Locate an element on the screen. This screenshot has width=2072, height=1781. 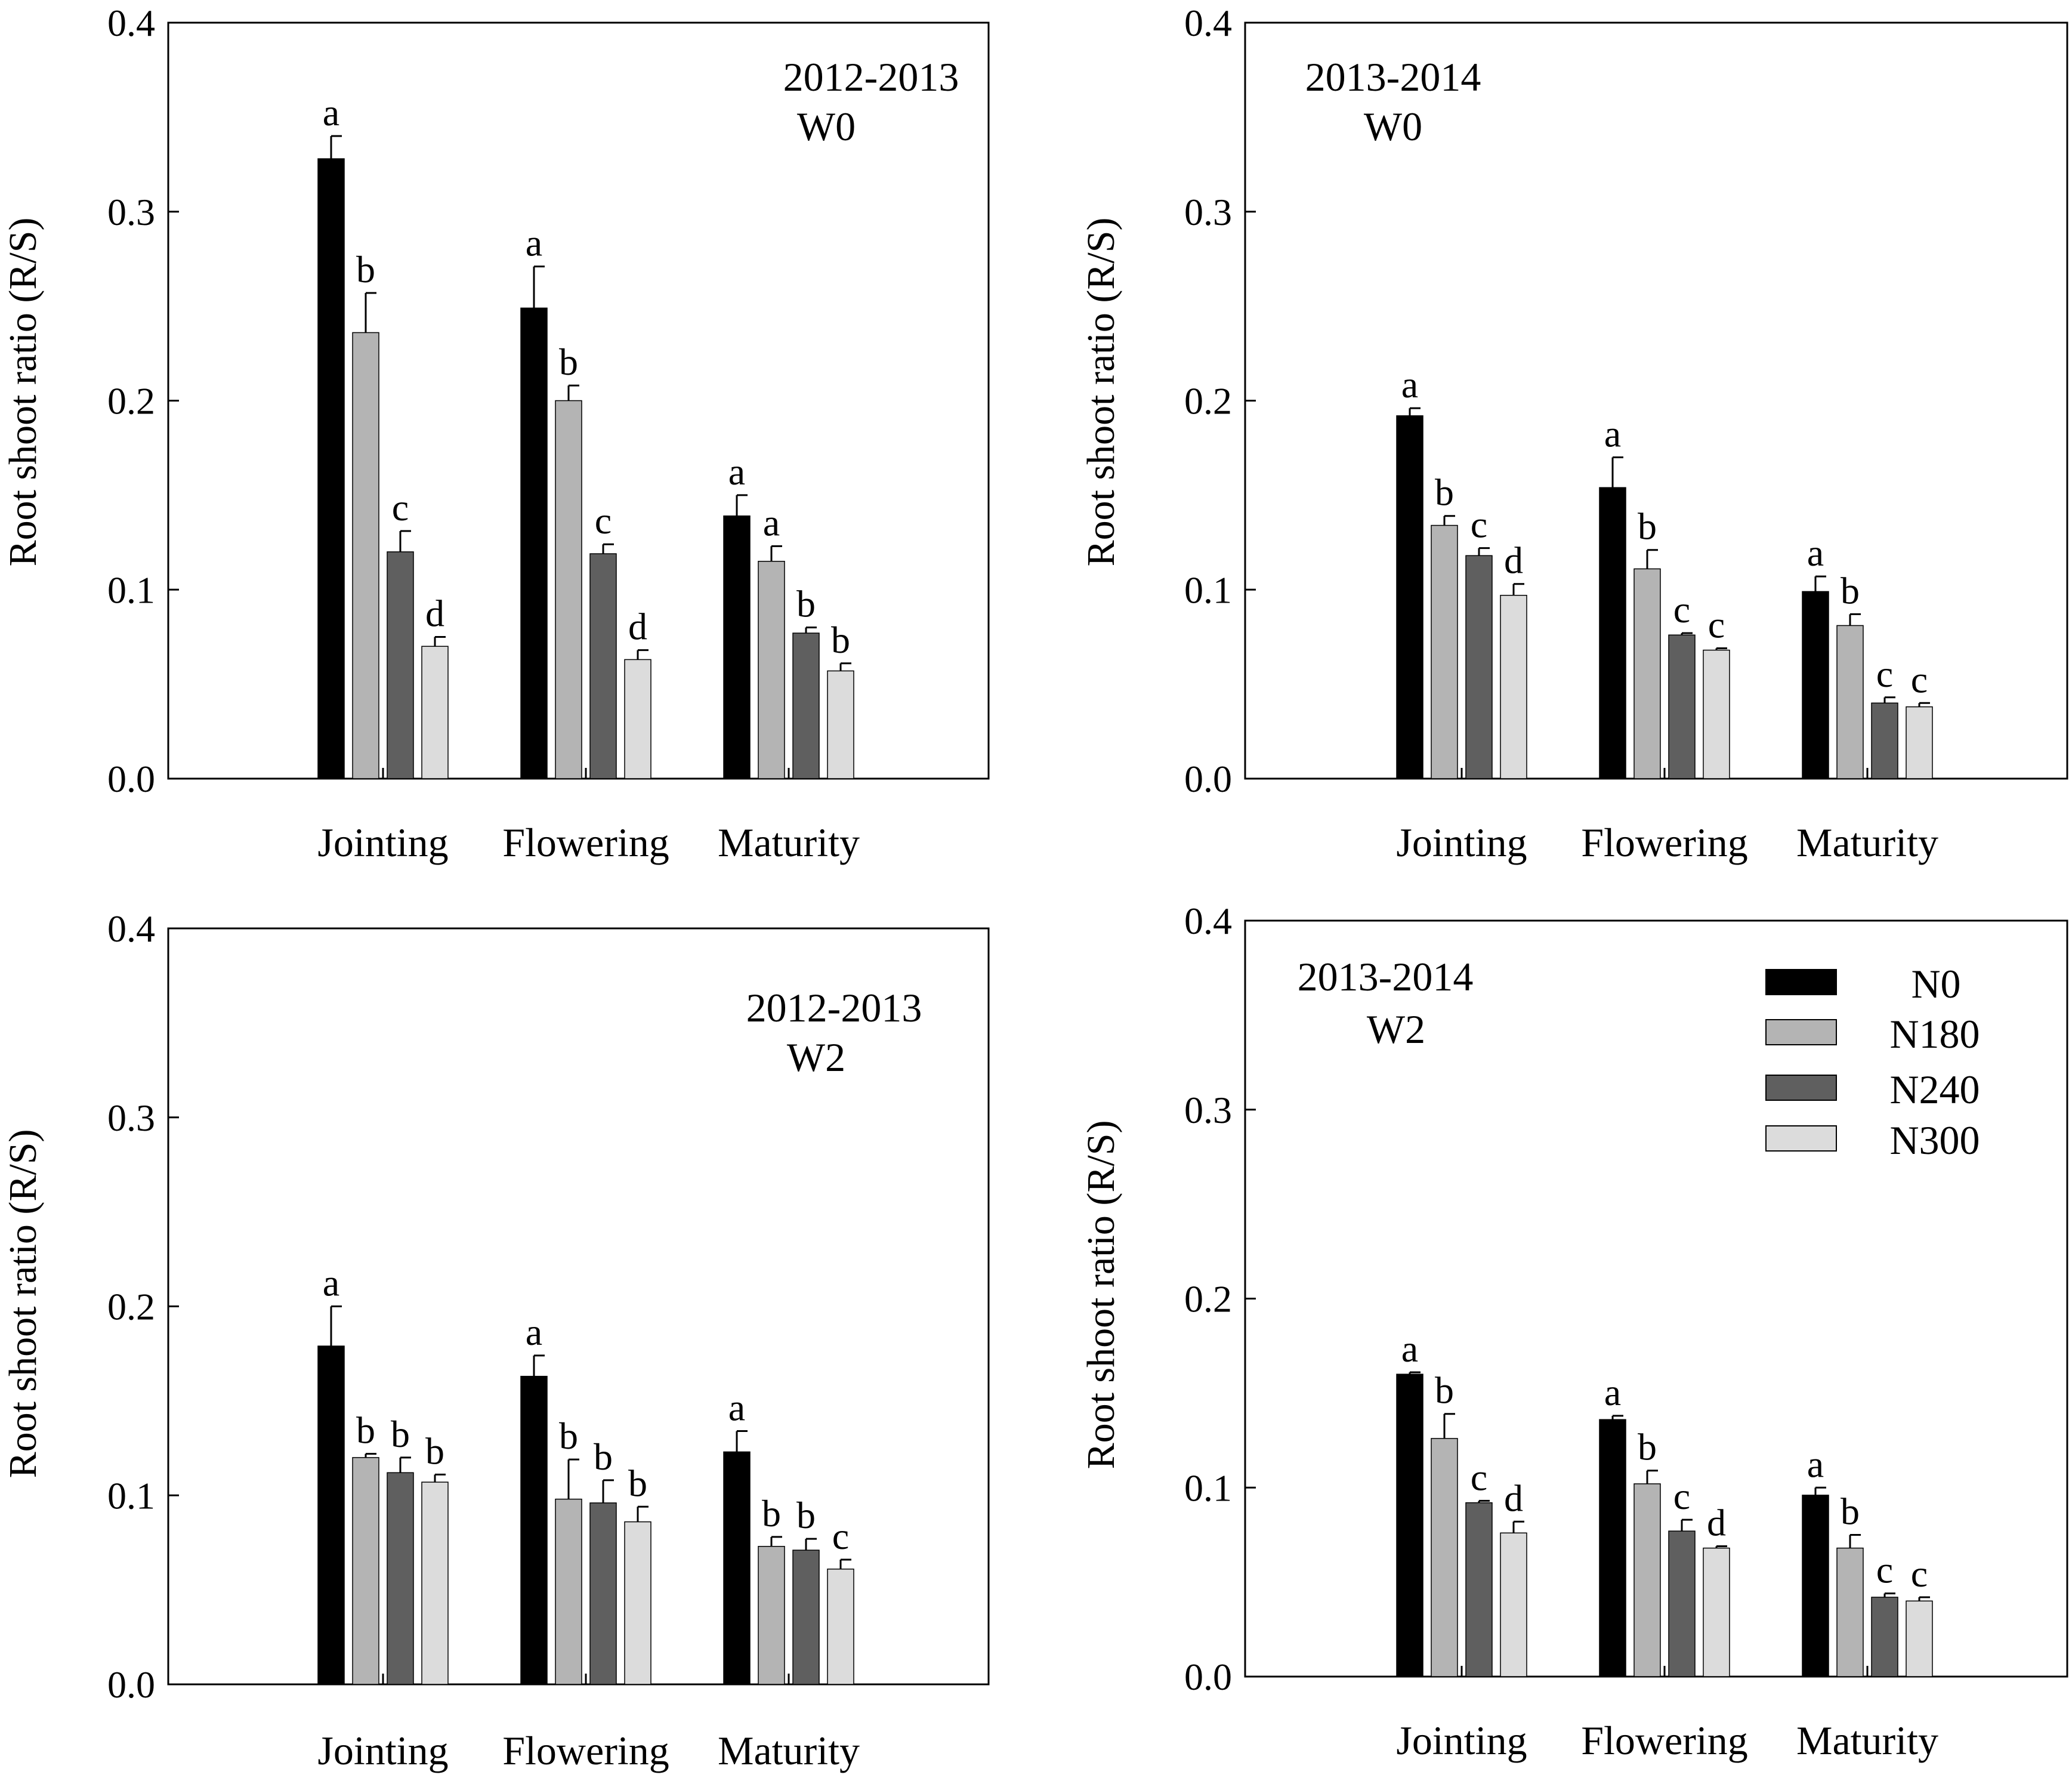
legend-label-n300: N300 is located at coordinates (1934, 1140).